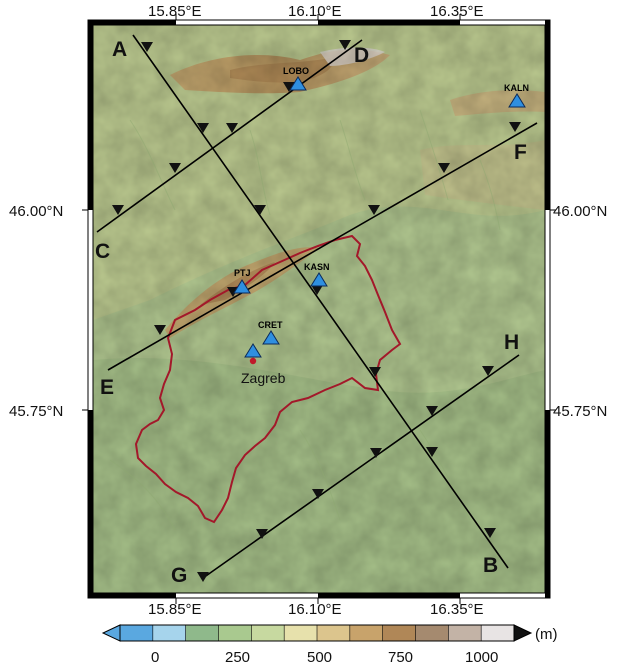  I want to click on station-kaln-marker, so click(517, 100).